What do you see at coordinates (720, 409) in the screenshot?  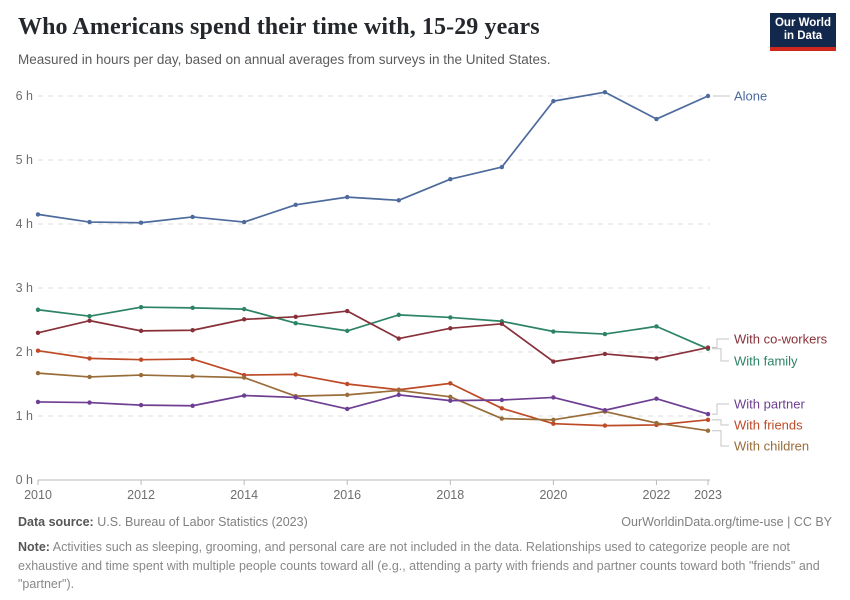 I see `leader-line-with-partner` at bounding box center [720, 409].